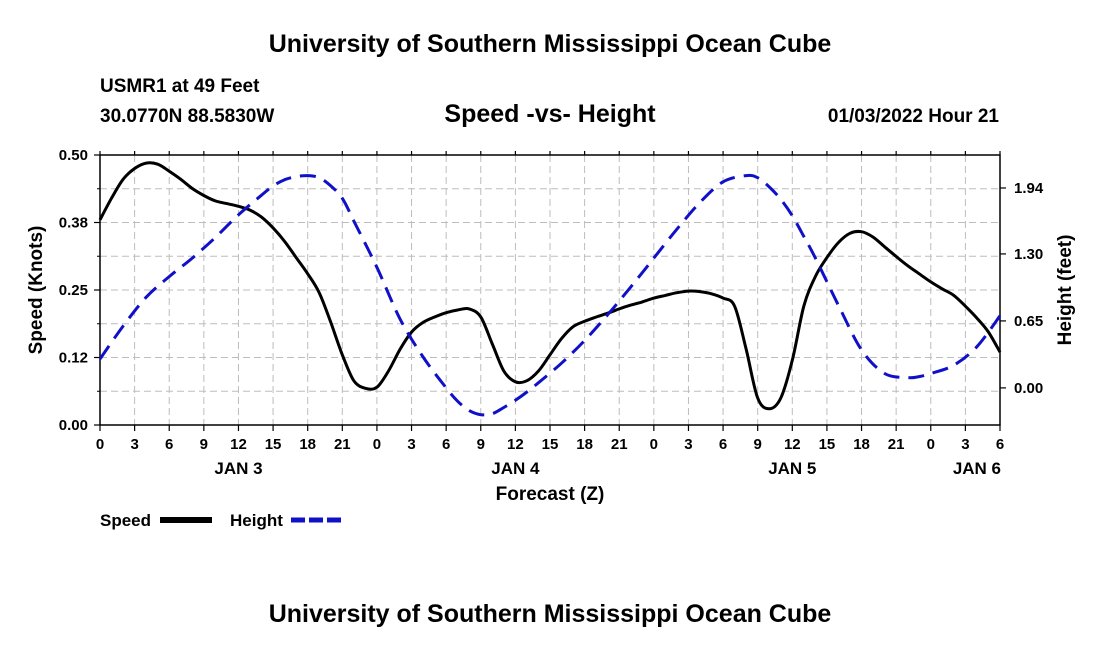 The image size is (1100, 650). Describe the element at coordinates (1028, 254) in the screenshot. I see `y-right-tick-label: 1.30` at that location.